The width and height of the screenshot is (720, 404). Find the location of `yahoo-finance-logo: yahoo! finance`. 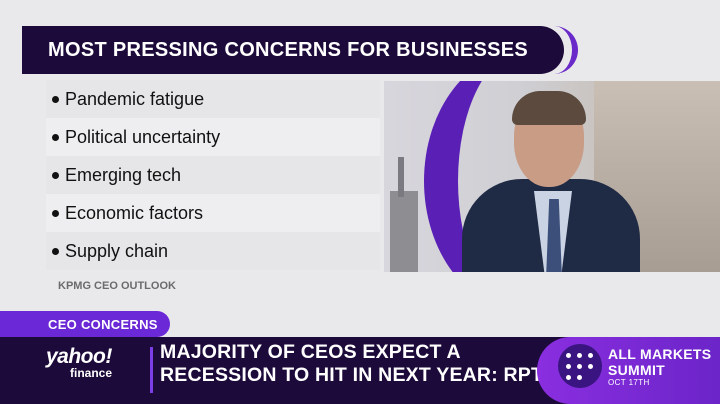

yahoo-finance-logo: yahoo! finance is located at coordinates (79, 362).